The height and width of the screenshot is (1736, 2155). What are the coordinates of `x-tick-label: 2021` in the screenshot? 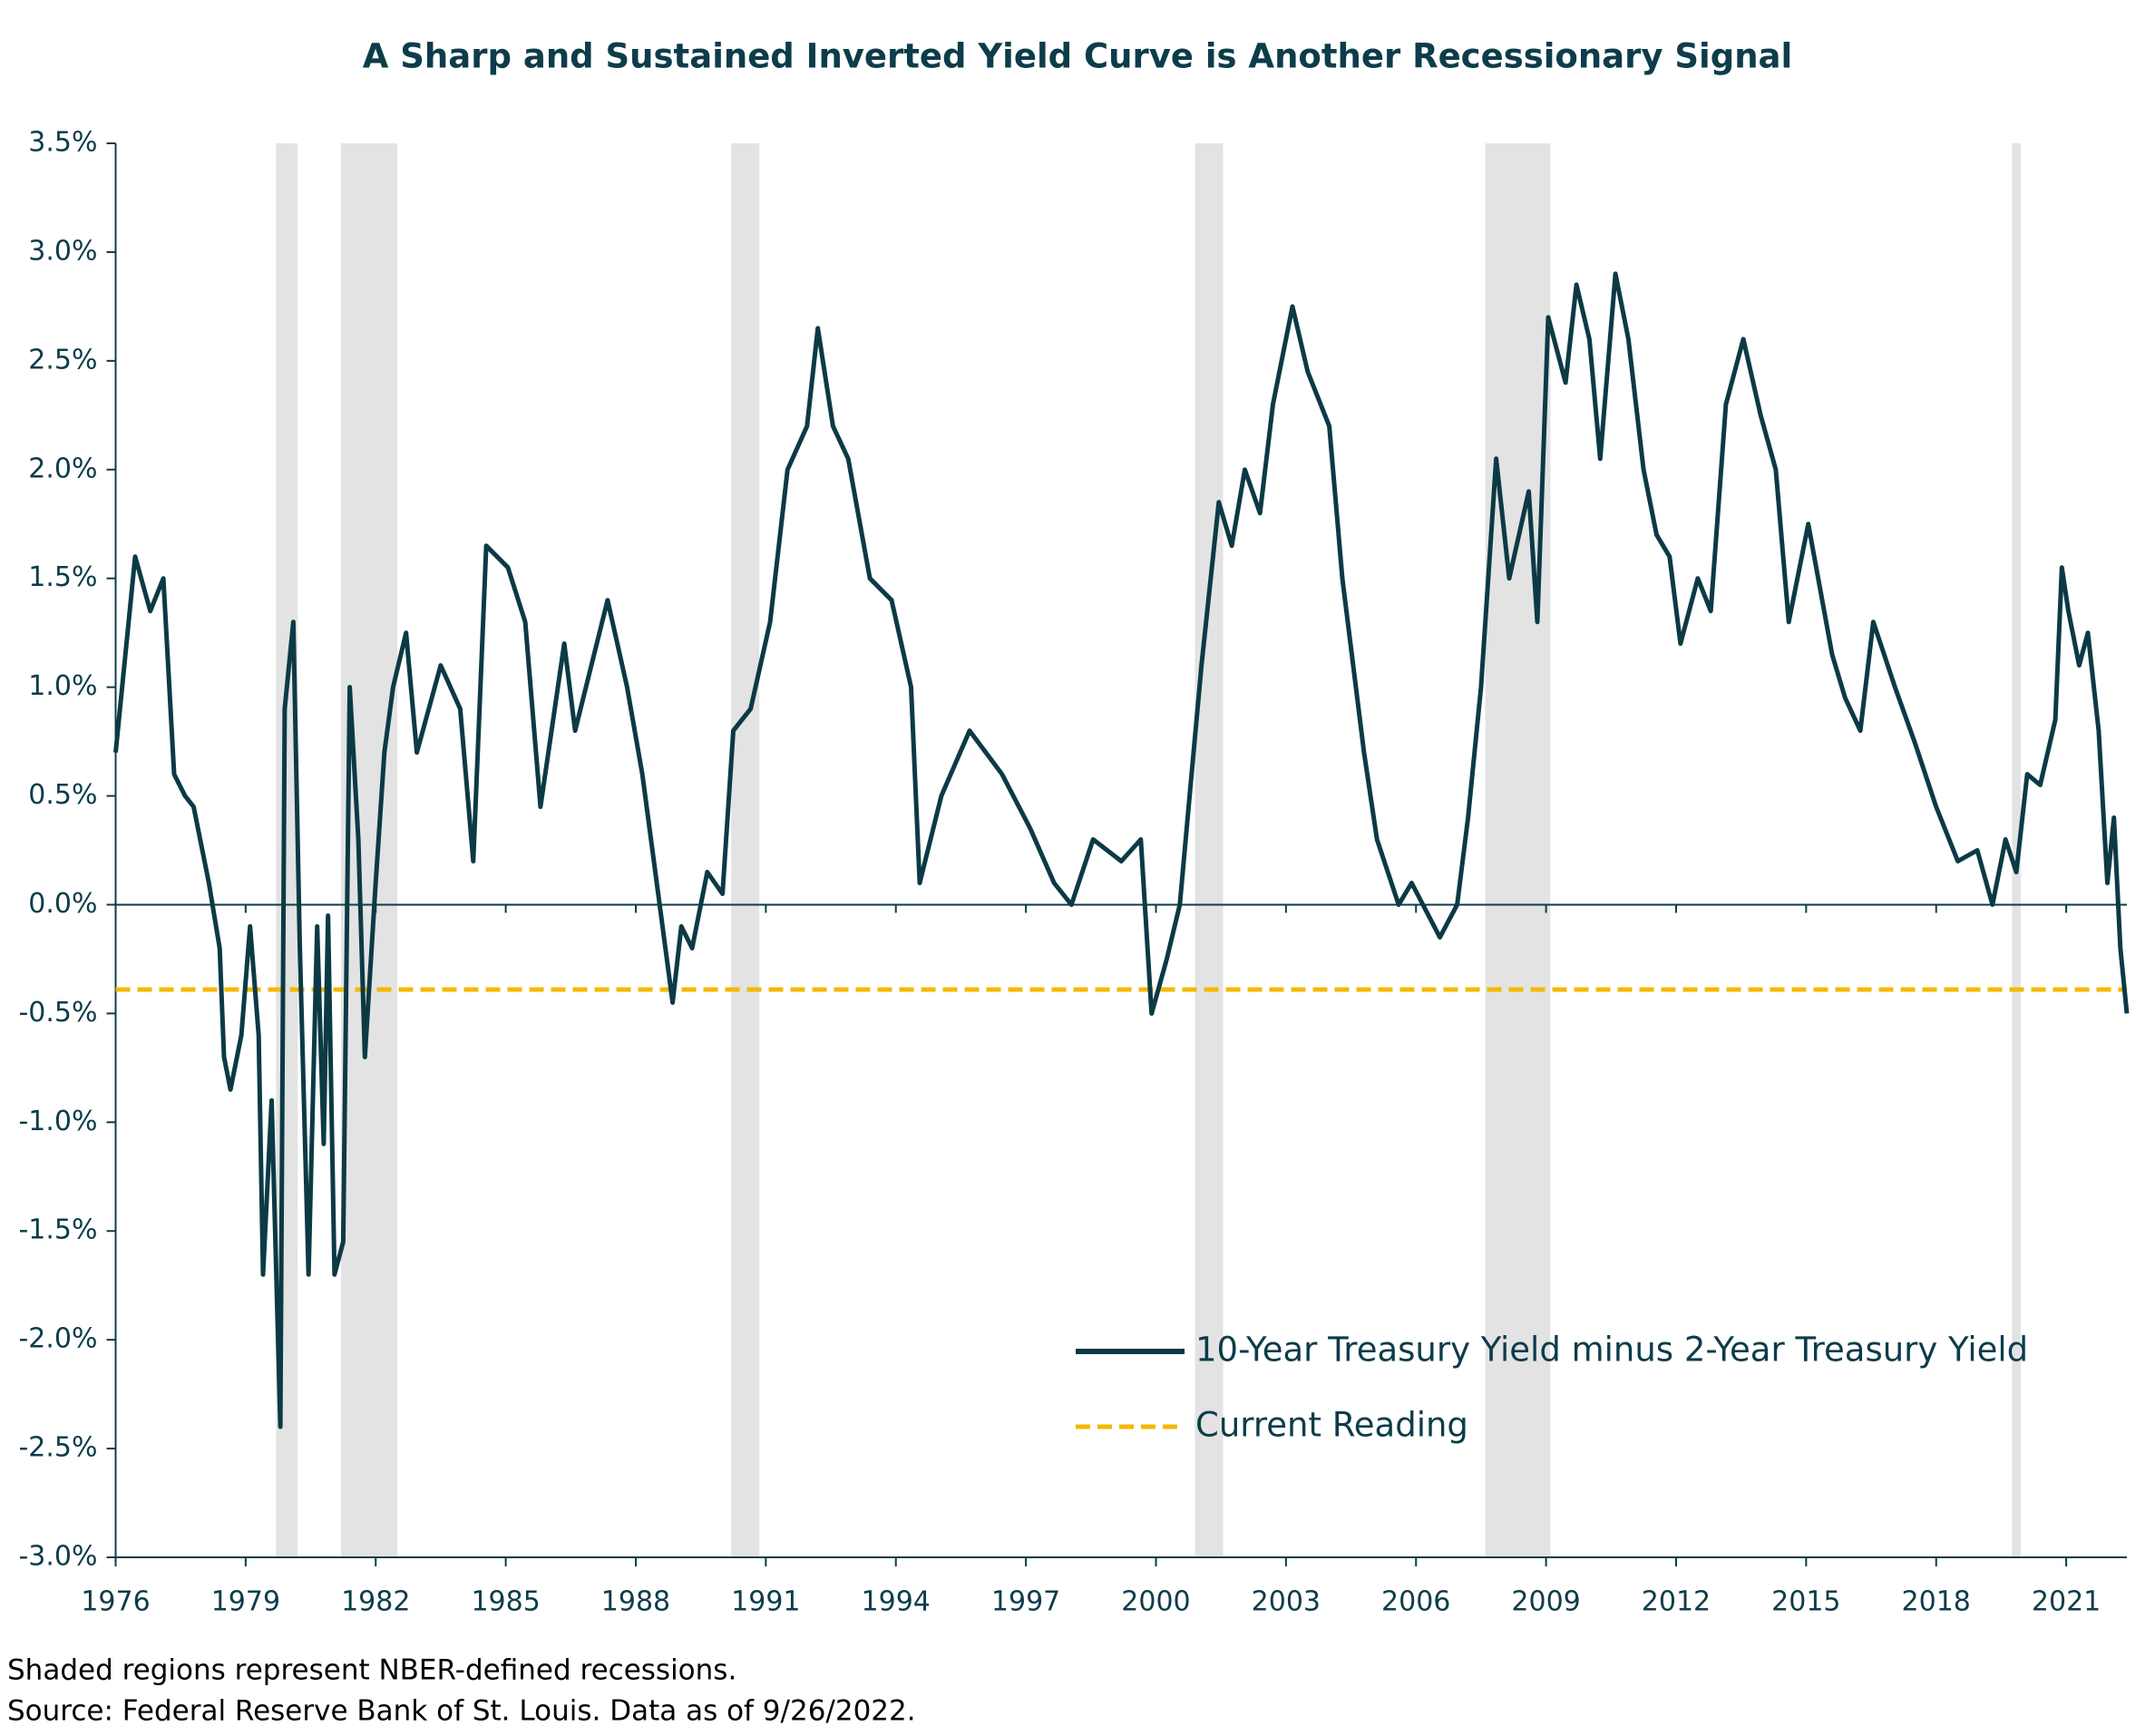 It's located at (2066, 1602).